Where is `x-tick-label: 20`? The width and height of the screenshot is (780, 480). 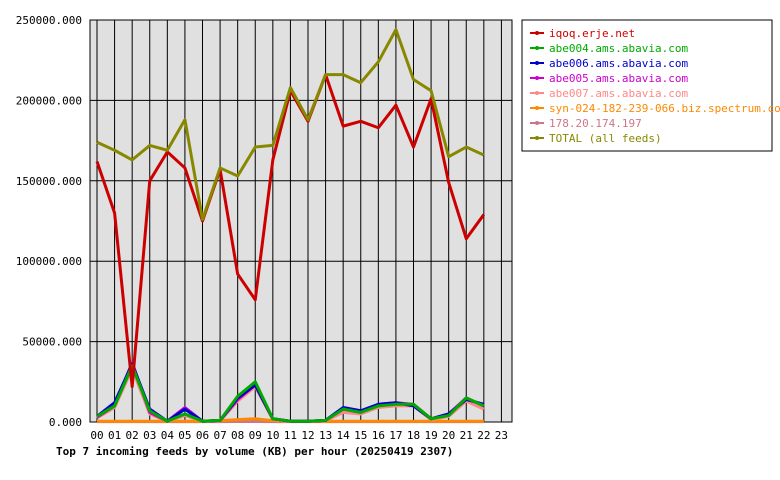 x-tick-label: 20 is located at coordinates (448, 435).